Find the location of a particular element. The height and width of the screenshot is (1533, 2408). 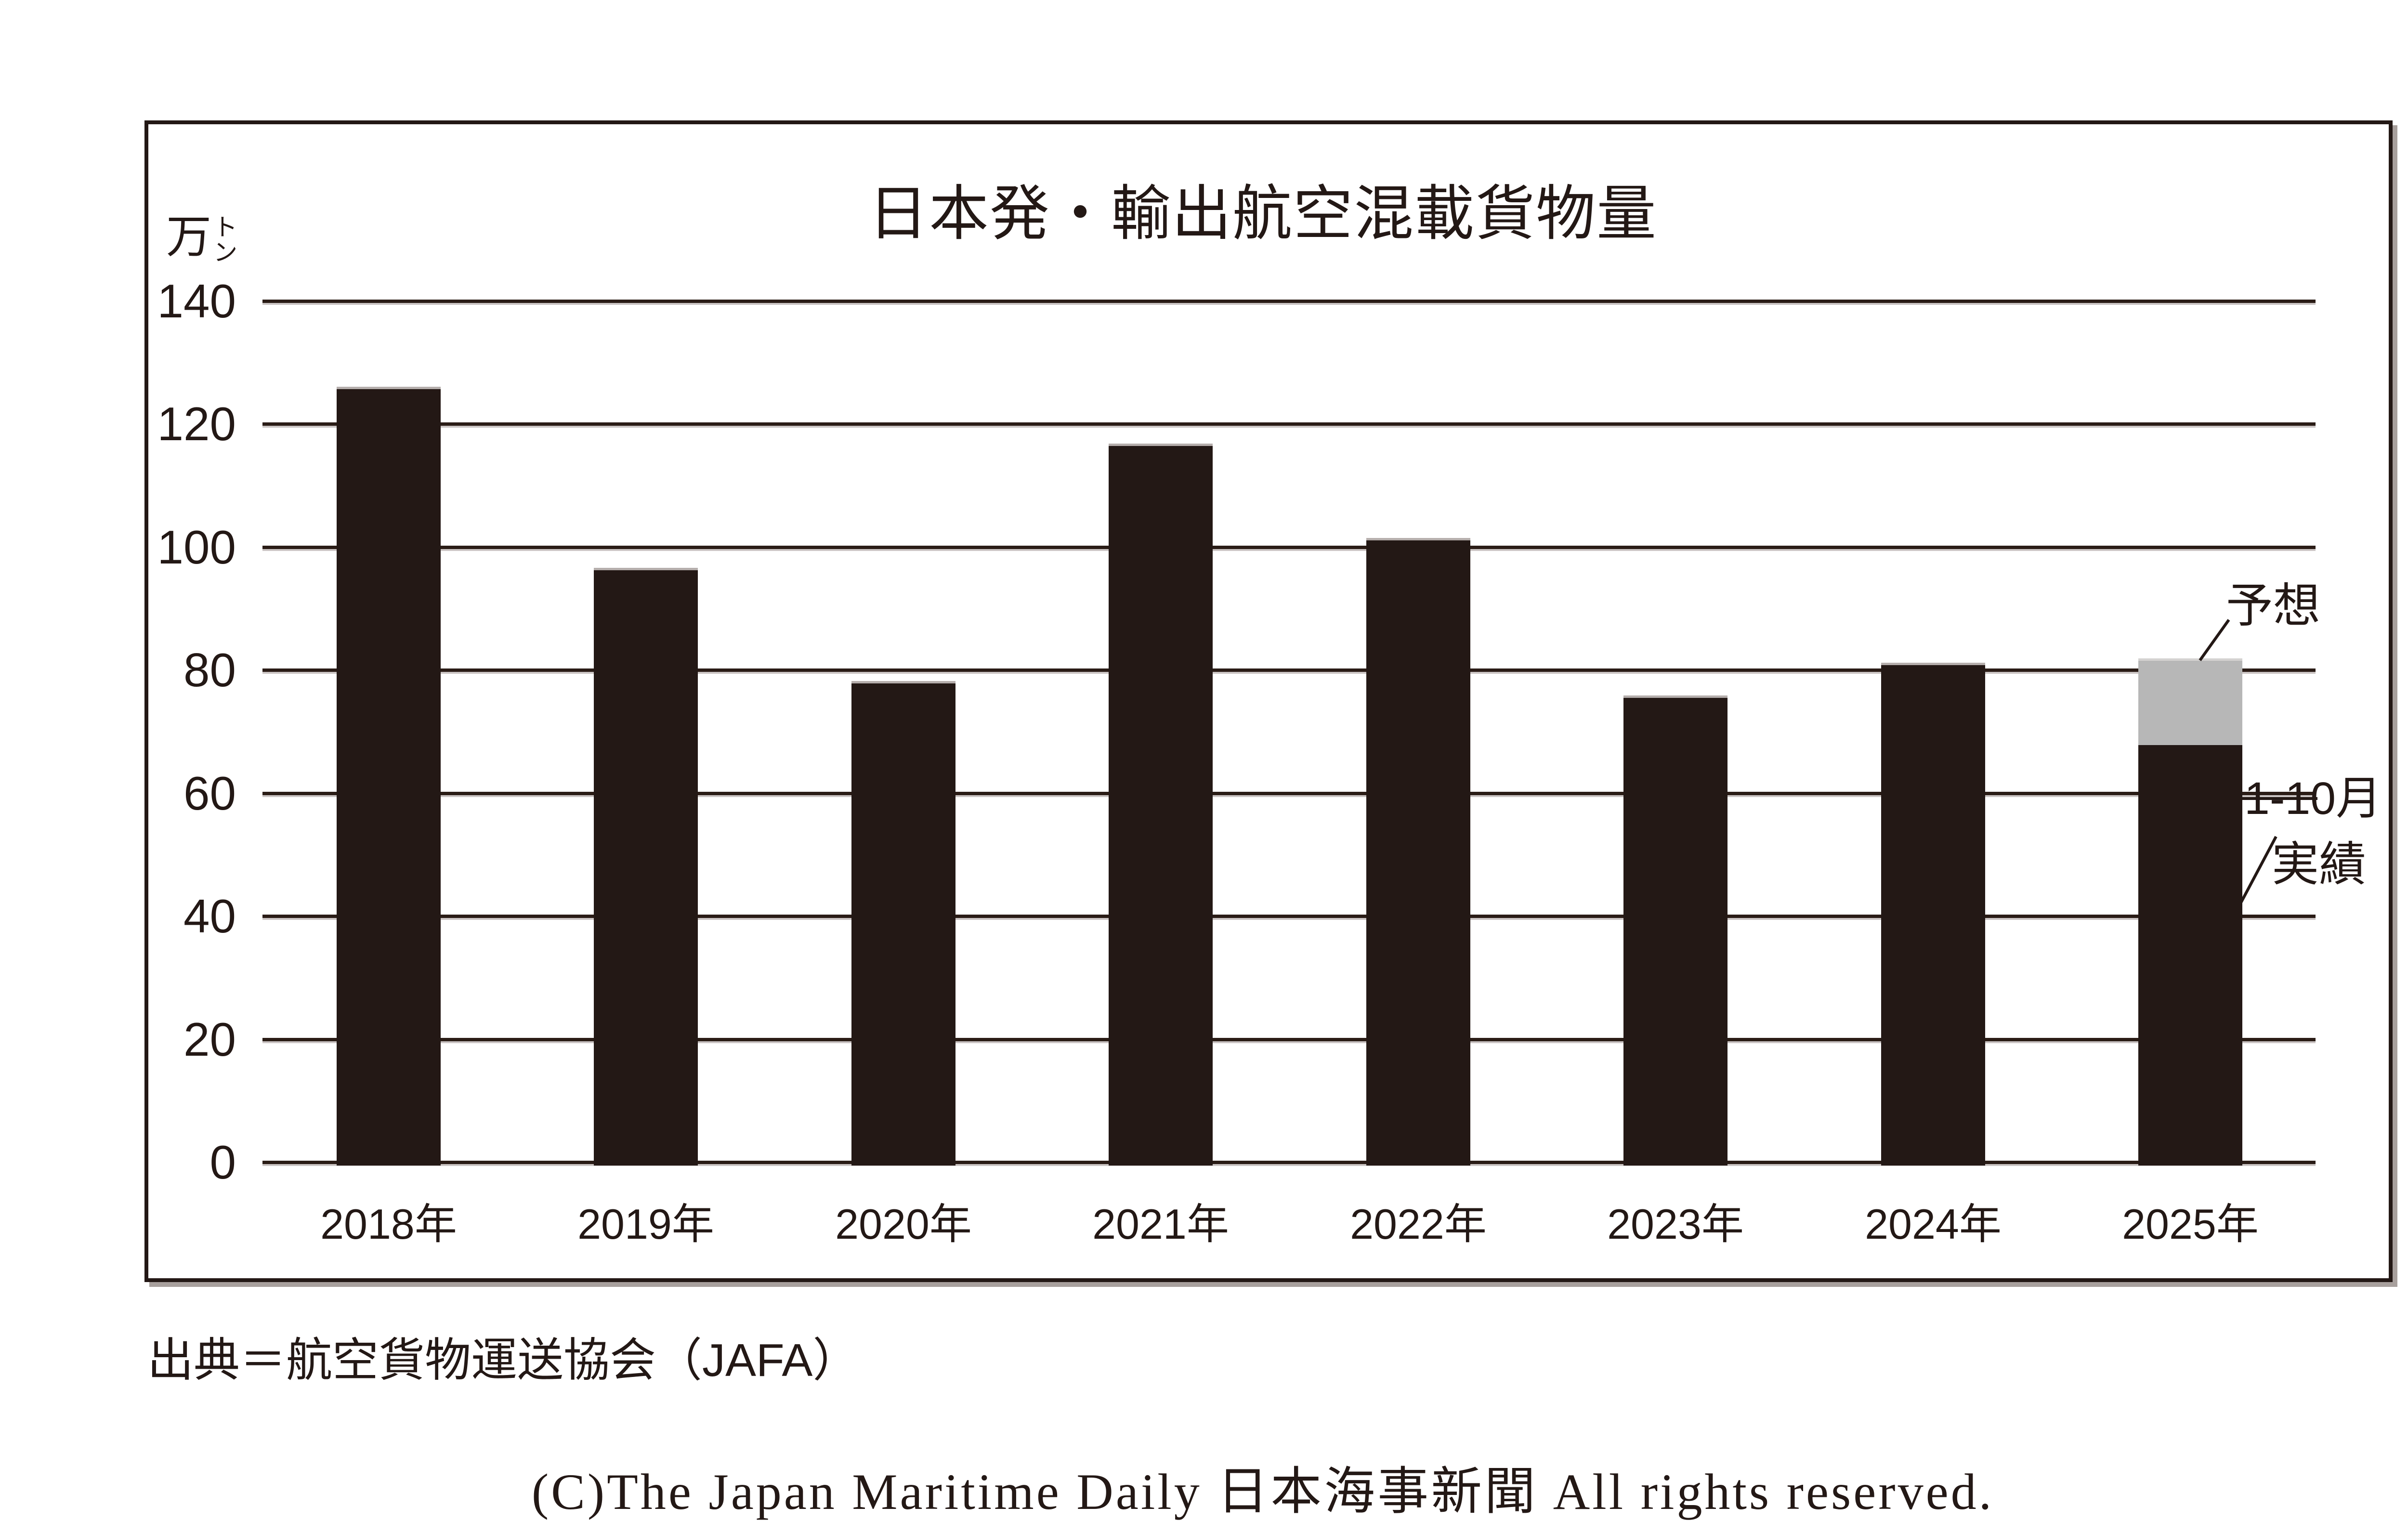

actual-annotation-line2: 実績 is located at coordinates (2319, 864).